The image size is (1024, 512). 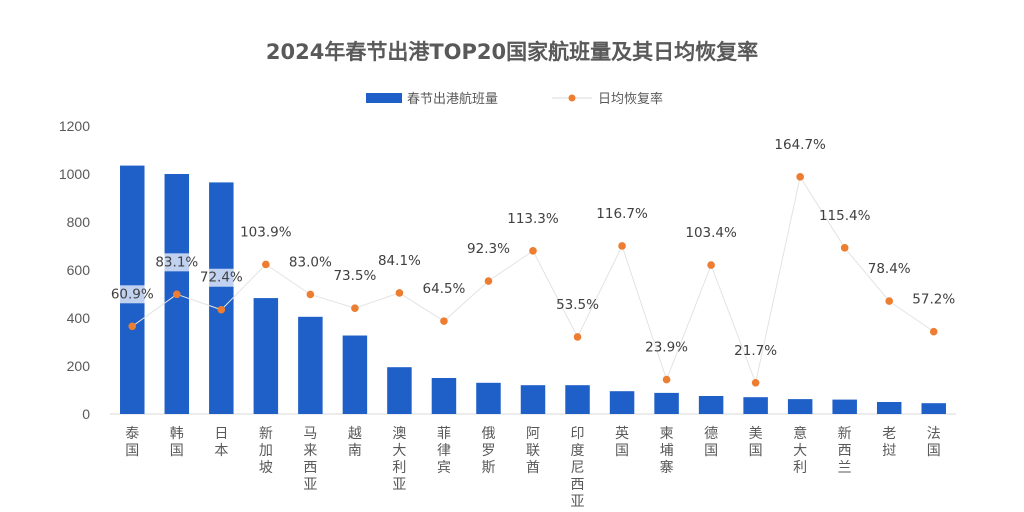 What do you see at coordinates (630, 99) in the screenshot?
I see `legend-line-label: 日均恢复率` at bounding box center [630, 99].